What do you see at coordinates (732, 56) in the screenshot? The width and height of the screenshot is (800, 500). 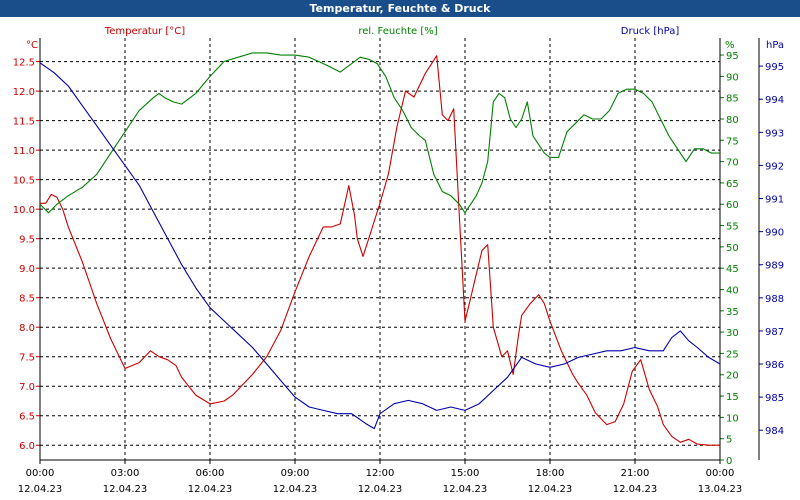 I see `hum-tick-label: 95` at bounding box center [732, 56].